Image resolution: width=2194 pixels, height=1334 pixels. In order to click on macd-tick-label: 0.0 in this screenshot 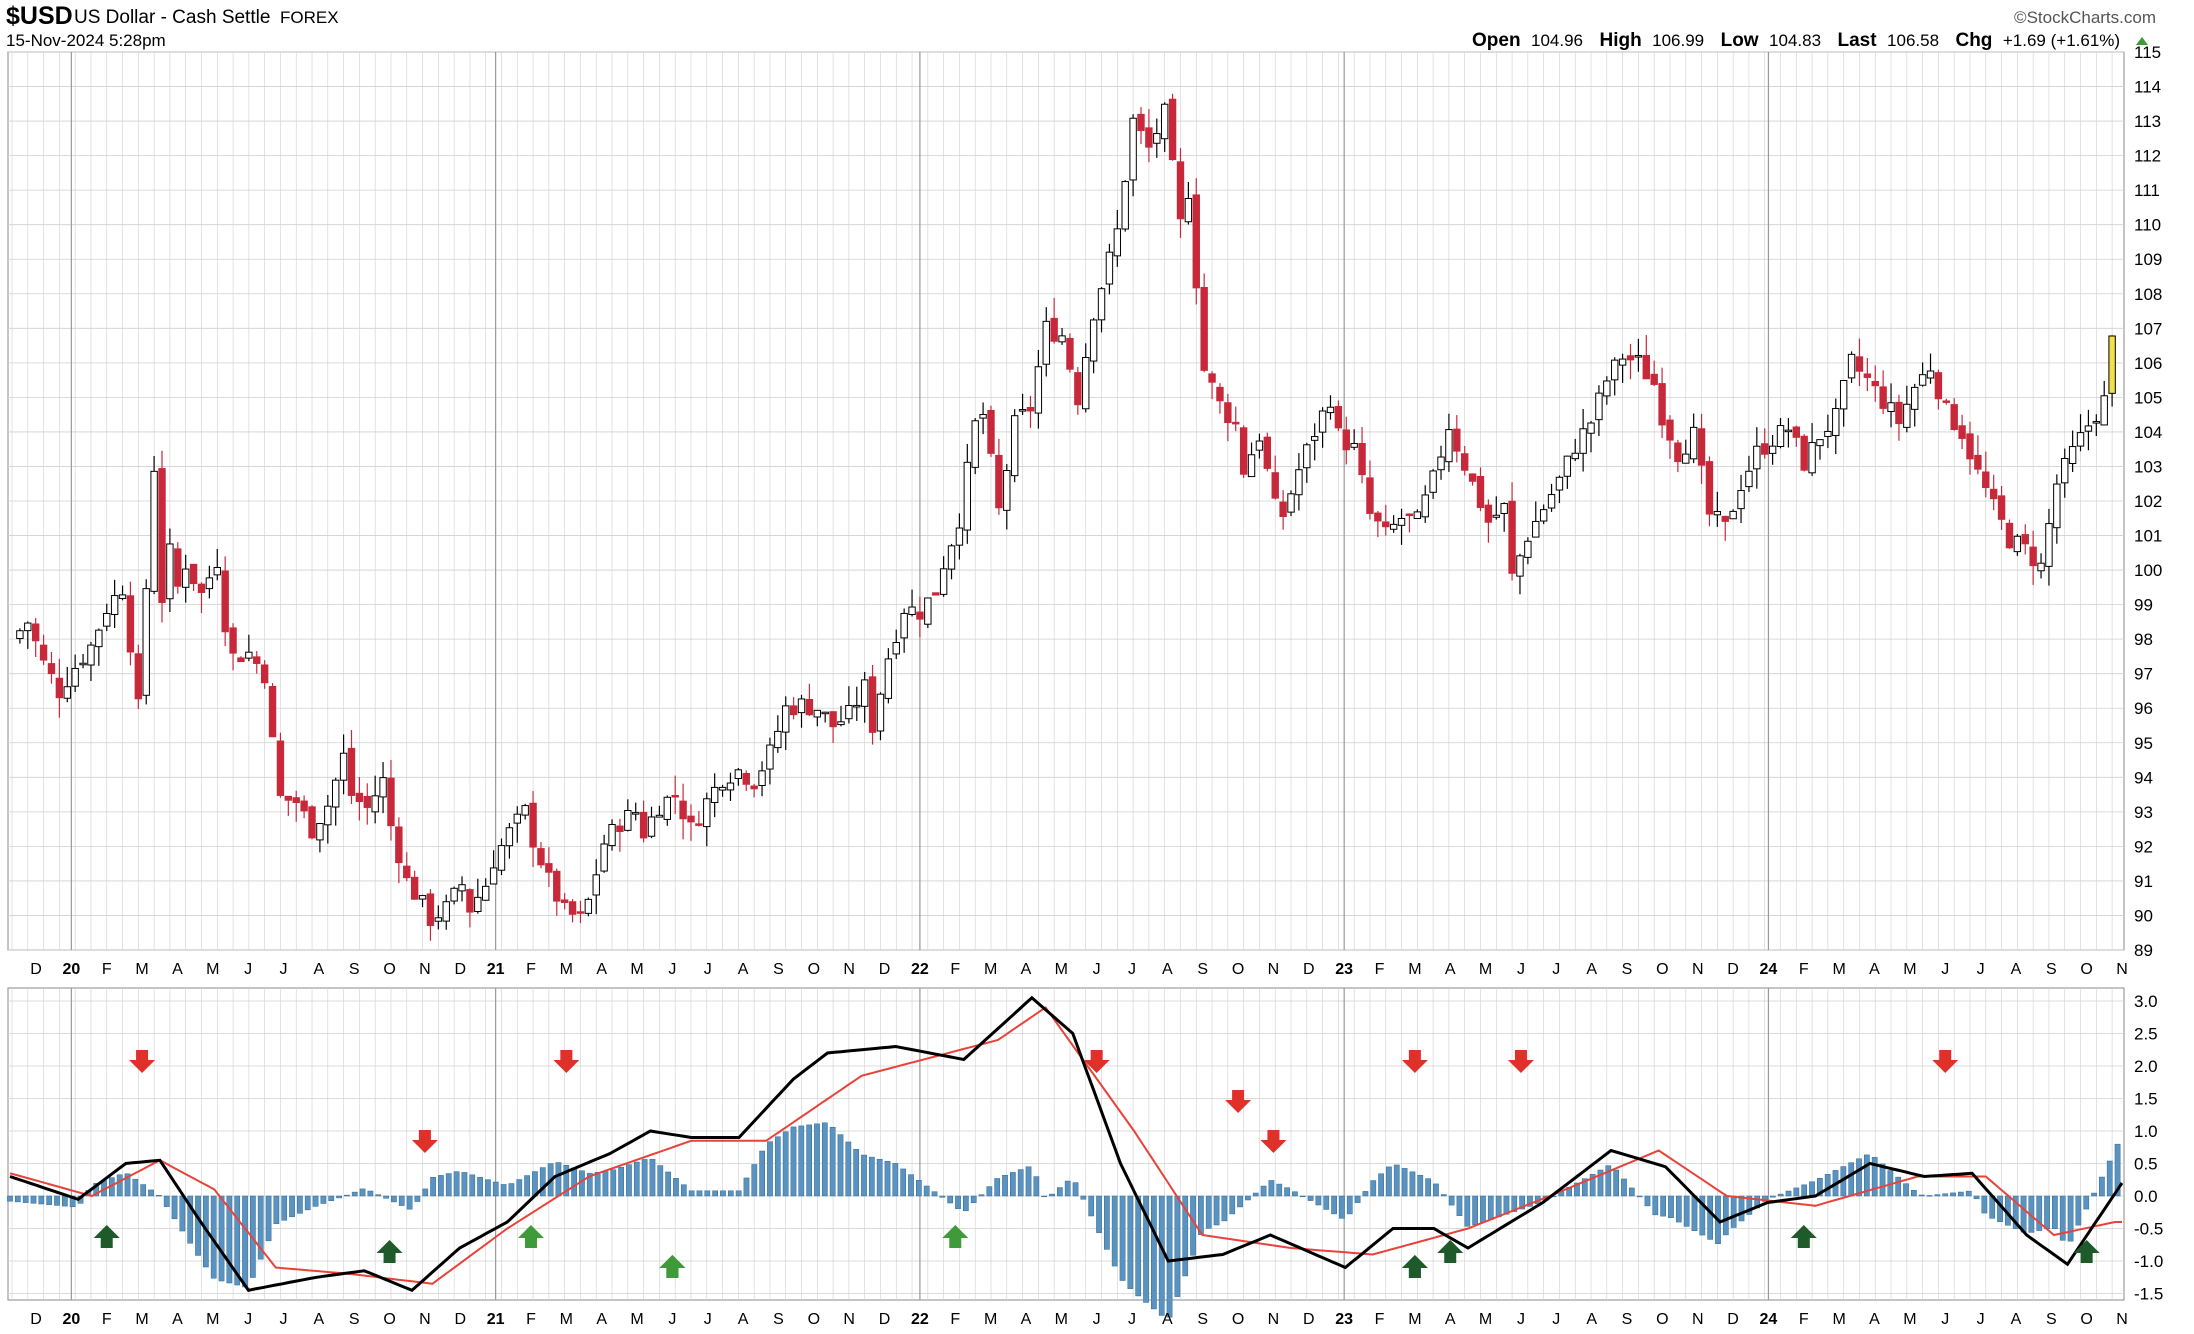, I will do `click(2146, 1196)`.